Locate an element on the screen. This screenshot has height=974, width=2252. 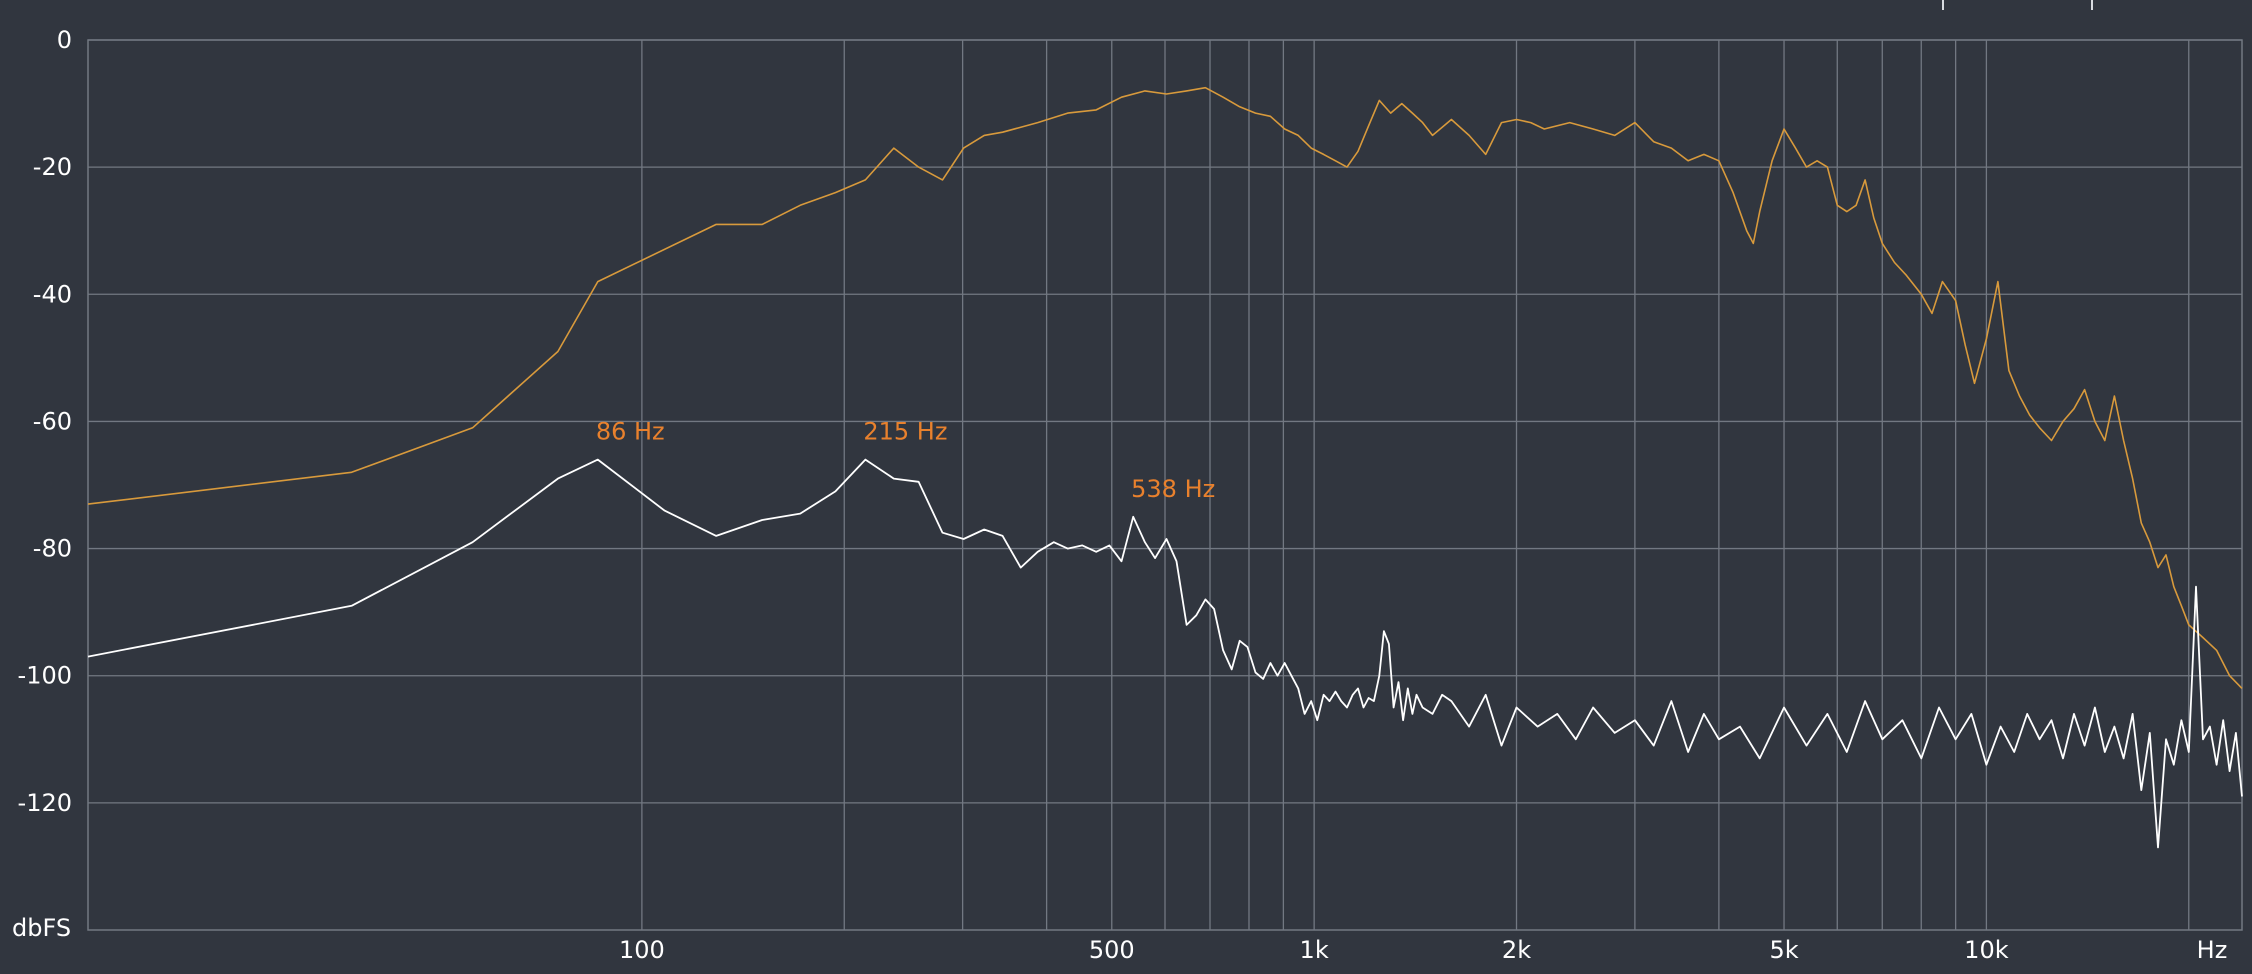
x-tick-label: 100 is located at coordinates (642, 950).